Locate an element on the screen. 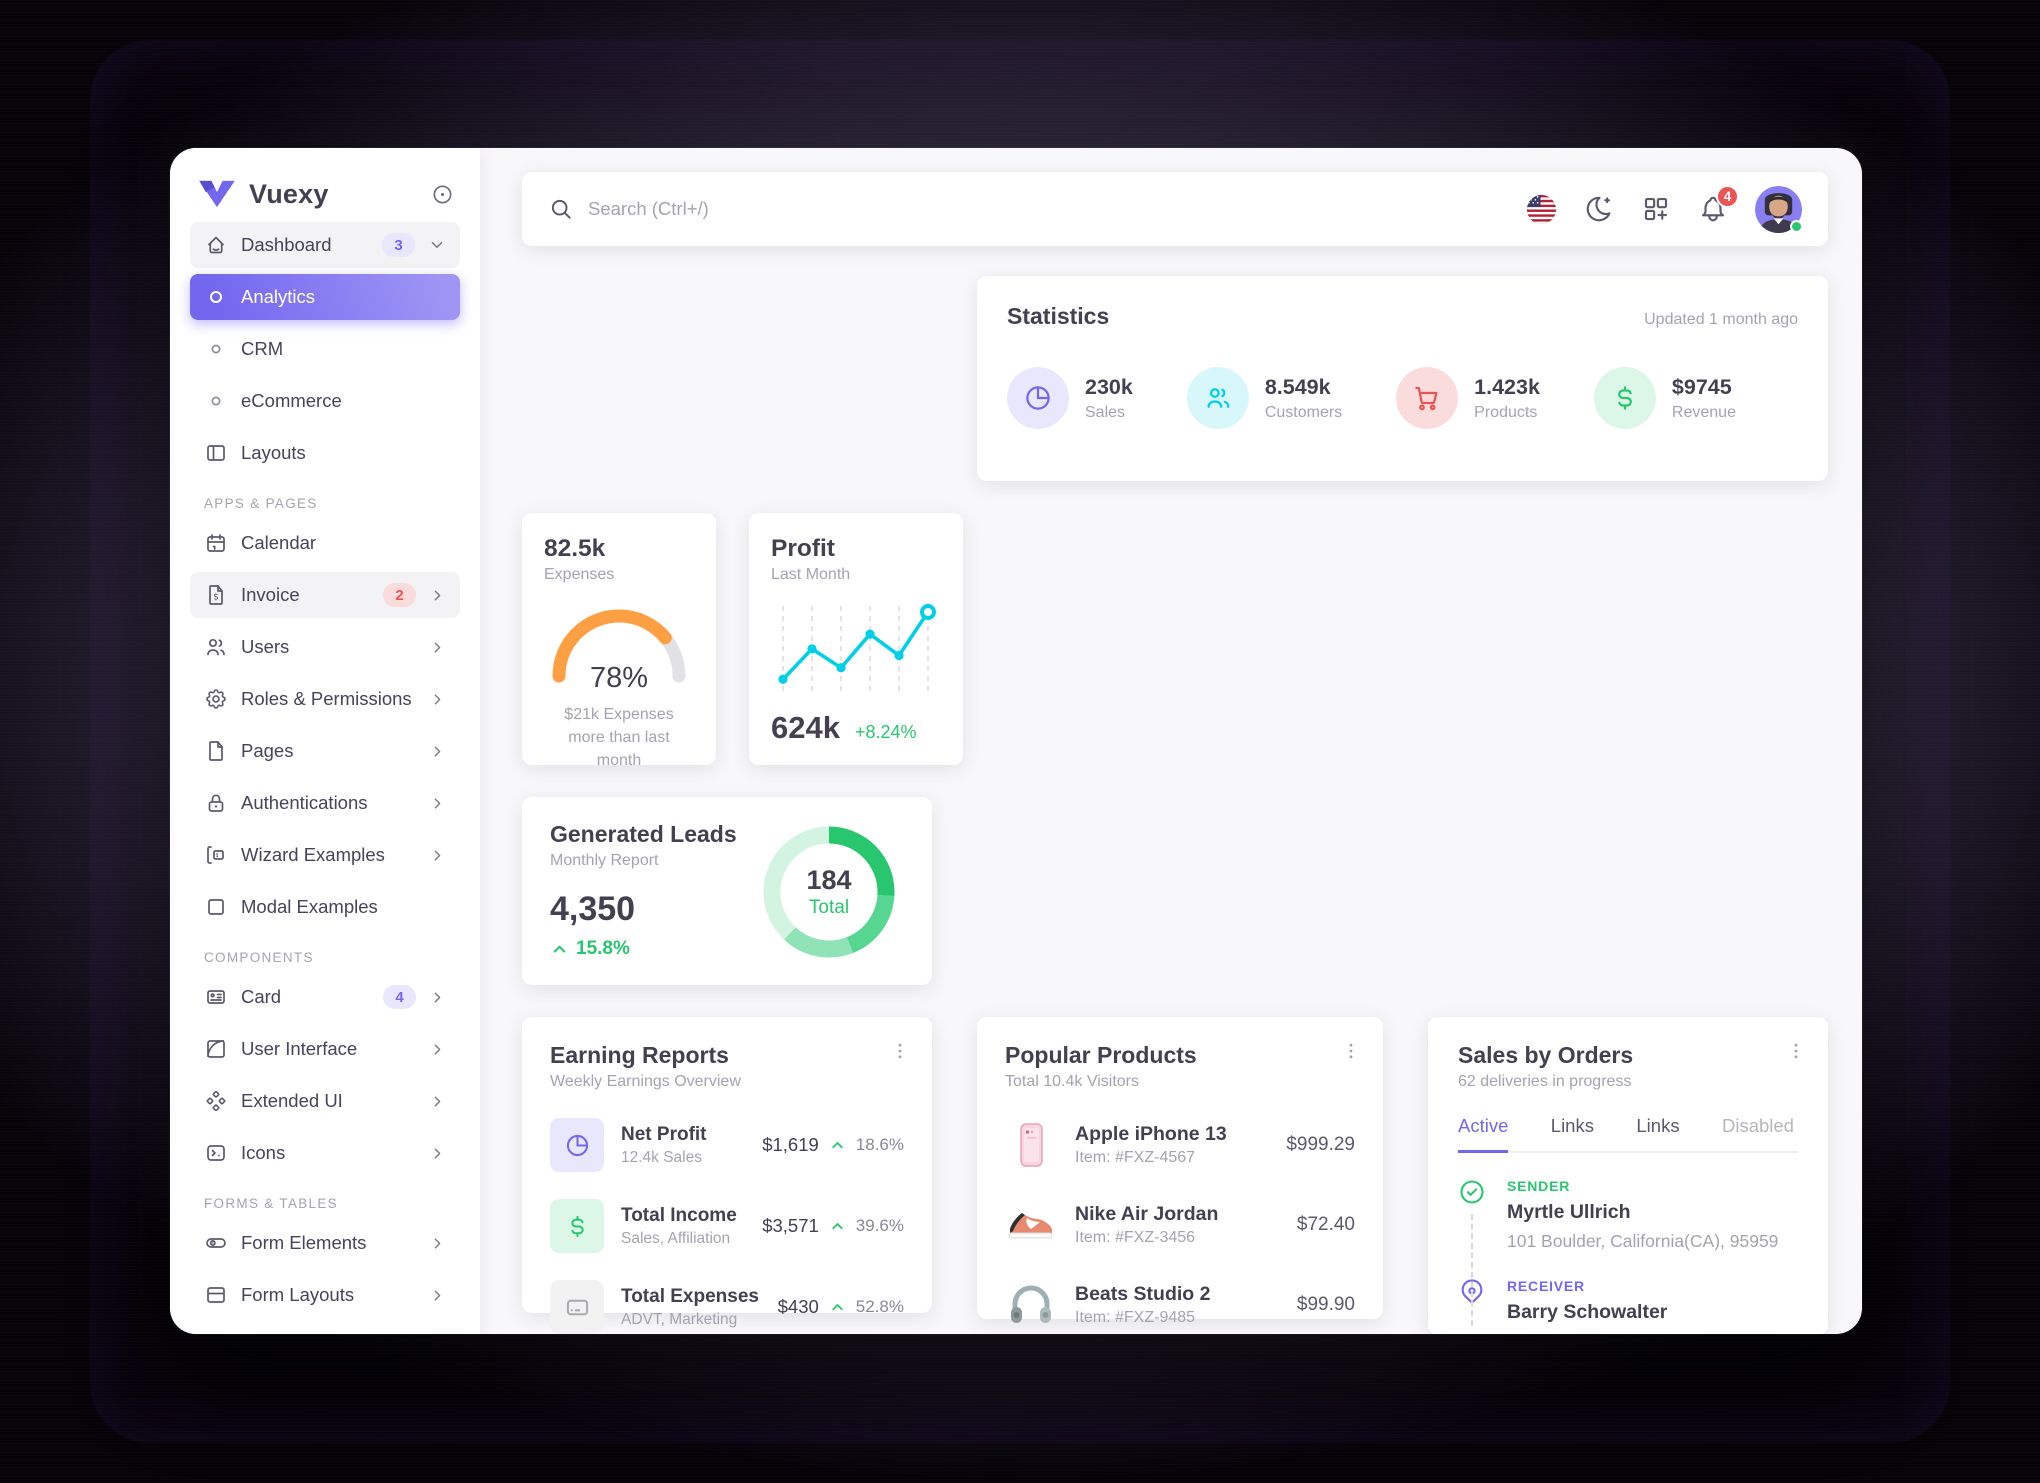 The image size is (2040, 1483). sidebar-item-crm: CRM is located at coordinates (325, 349).